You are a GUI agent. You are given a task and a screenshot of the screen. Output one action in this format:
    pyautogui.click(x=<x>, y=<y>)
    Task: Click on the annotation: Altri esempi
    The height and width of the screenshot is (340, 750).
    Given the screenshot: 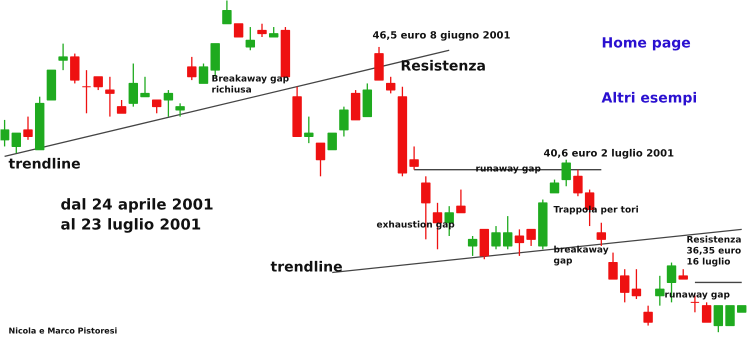 What is the action you would take?
    pyautogui.click(x=650, y=98)
    